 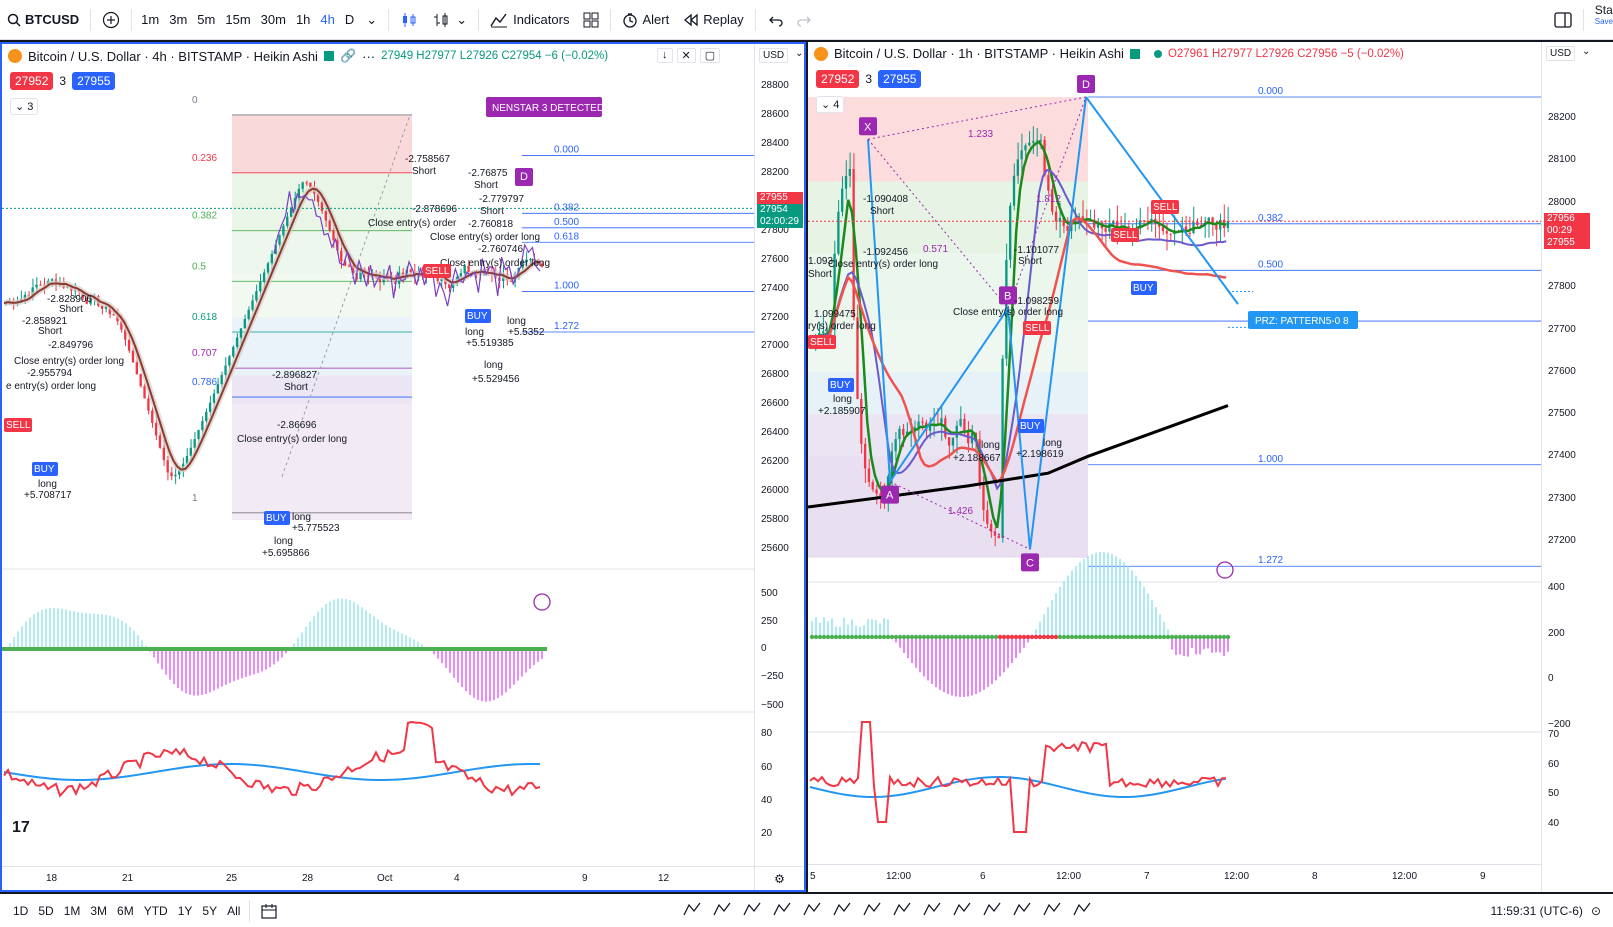 What do you see at coordinates (805, 20) in the screenshot?
I see `redo-button` at bounding box center [805, 20].